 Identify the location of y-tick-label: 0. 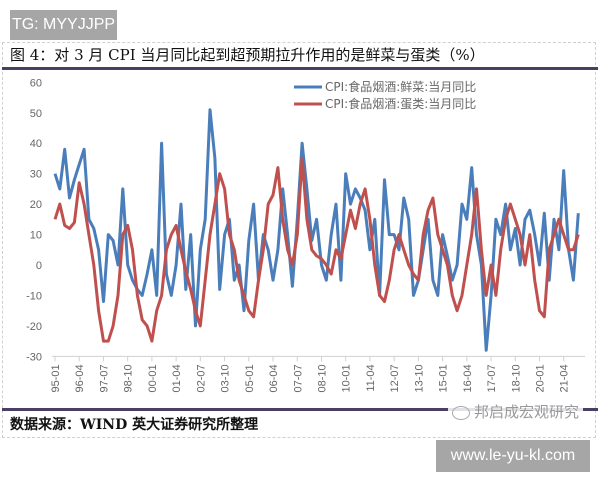
(39, 266).